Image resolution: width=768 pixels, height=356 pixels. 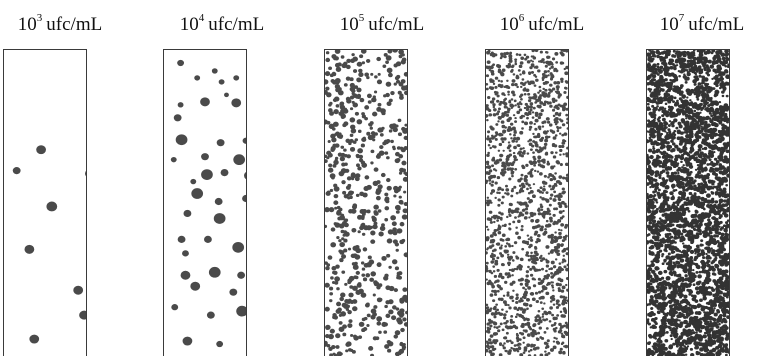 What do you see at coordinates (716, 24) in the screenshot?
I see `label-unit: ufc/mL` at bounding box center [716, 24].